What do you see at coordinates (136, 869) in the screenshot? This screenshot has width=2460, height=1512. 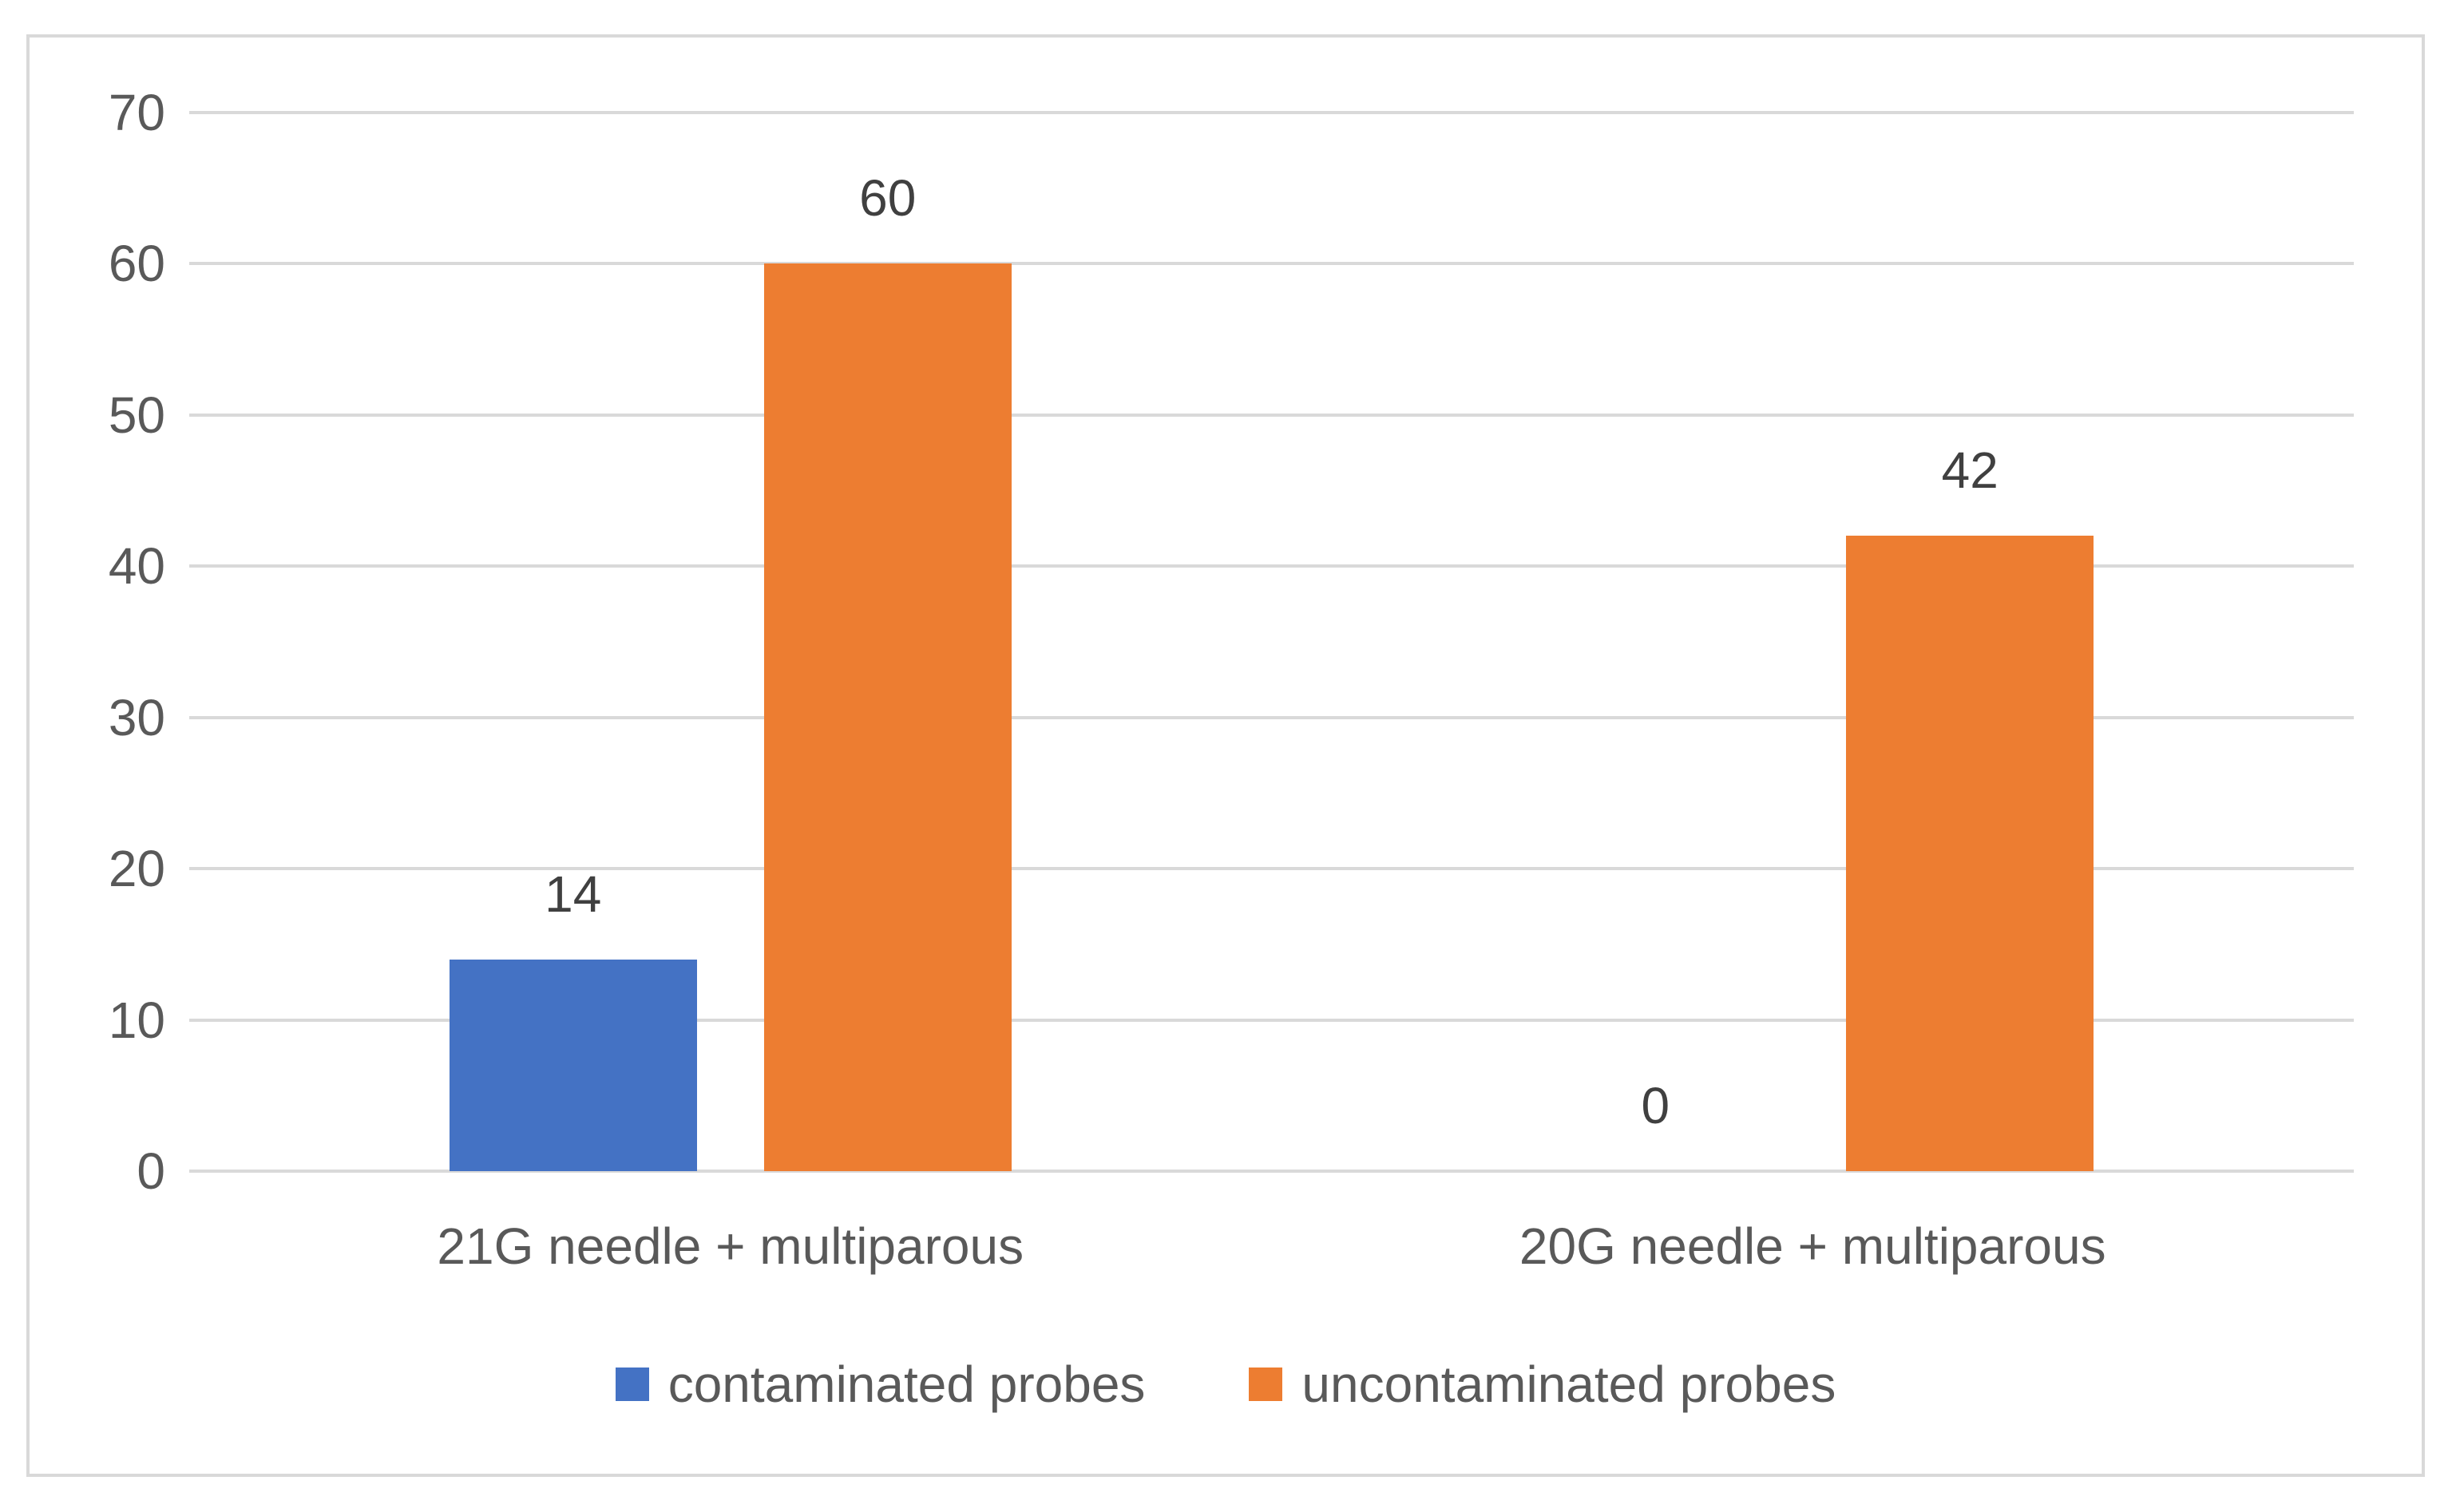 I see `y-tick-label: 20` at bounding box center [136, 869].